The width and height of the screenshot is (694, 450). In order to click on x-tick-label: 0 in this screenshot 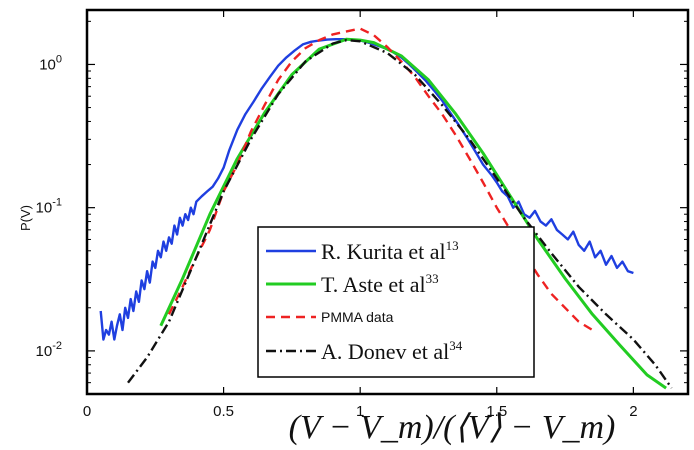, I will do `click(87, 411)`.